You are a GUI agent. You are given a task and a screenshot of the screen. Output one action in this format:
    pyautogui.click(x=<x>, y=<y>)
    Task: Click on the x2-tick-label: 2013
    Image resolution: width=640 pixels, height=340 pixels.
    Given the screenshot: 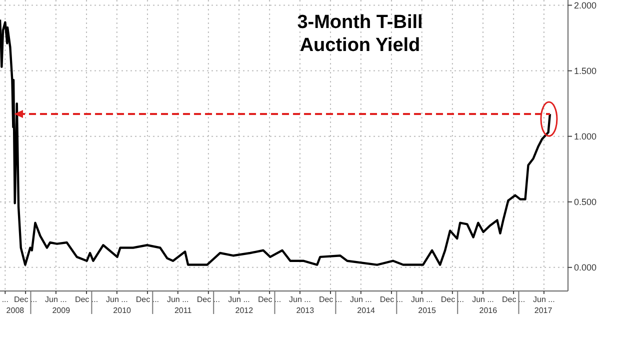 What is the action you would take?
    pyautogui.click(x=305, y=310)
    